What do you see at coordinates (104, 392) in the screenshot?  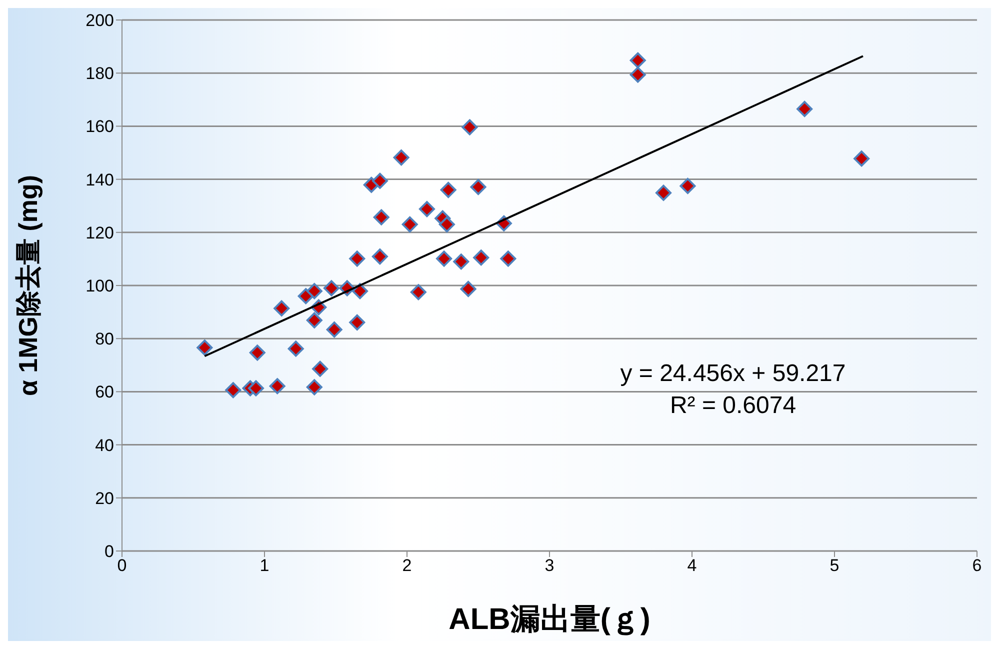 I see `y-tick-label: 60` at bounding box center [104, 392].